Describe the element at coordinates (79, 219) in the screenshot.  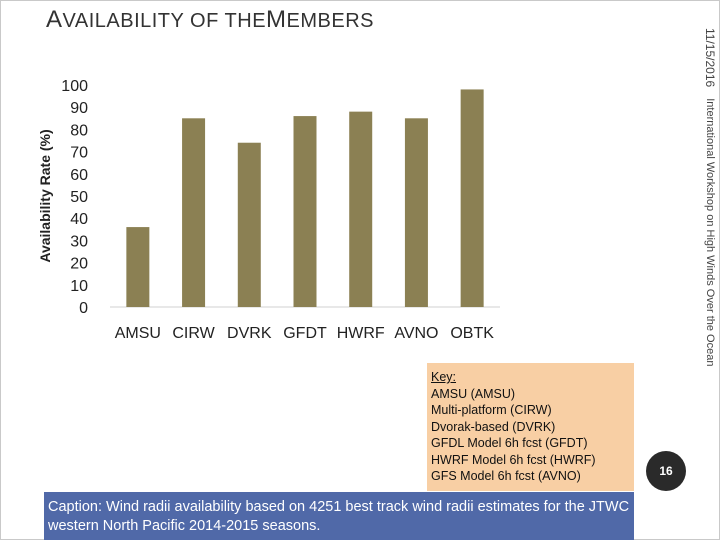
I see `y-tick-label: 40` at that location.